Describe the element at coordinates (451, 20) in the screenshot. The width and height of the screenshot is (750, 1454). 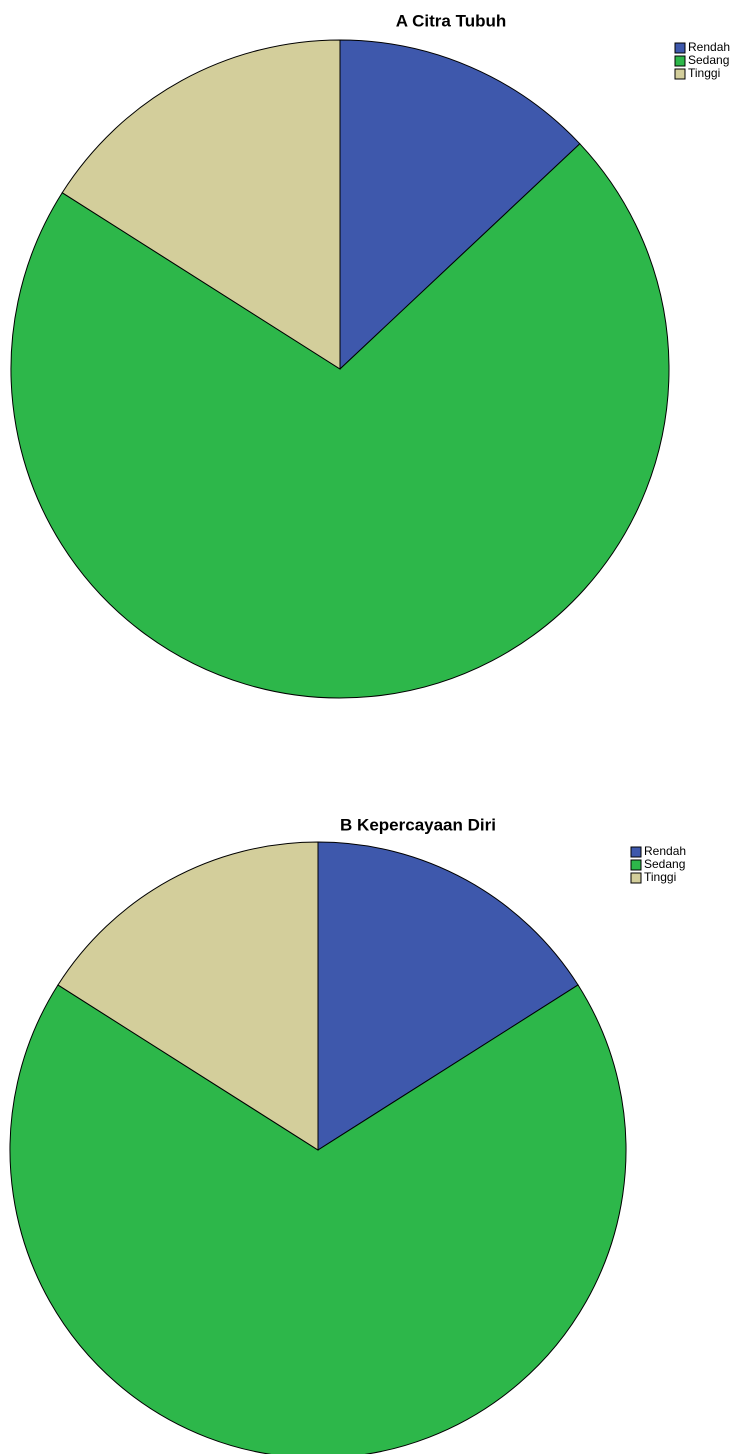
I see `chart-title: A Citra Tubuh` at that location.